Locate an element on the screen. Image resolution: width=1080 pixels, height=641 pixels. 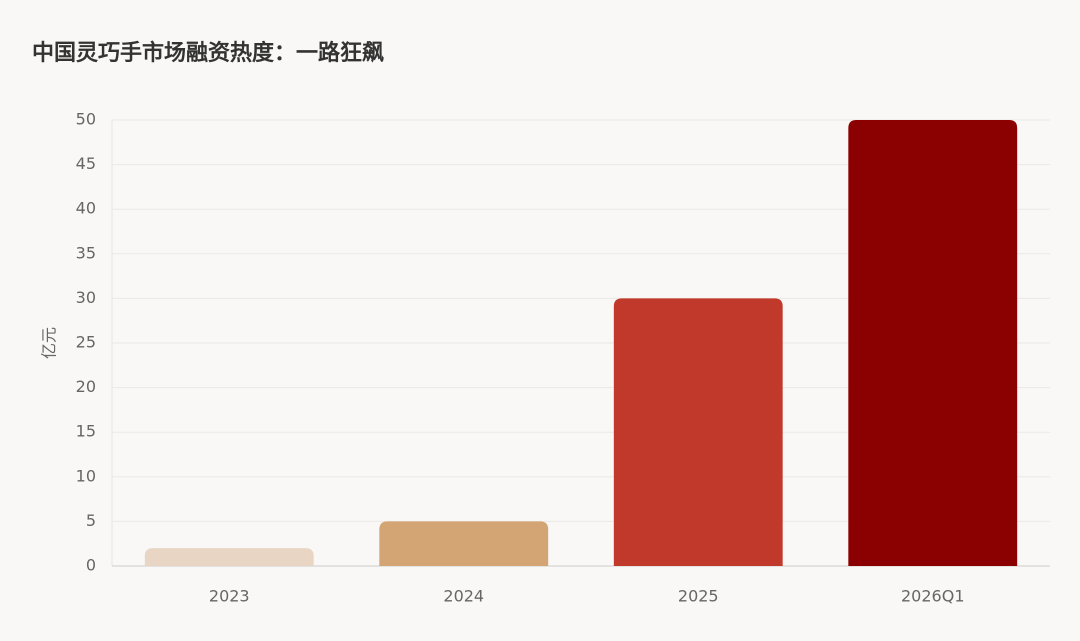
y-tick-label: 5 is located at coordinates (91, 520).